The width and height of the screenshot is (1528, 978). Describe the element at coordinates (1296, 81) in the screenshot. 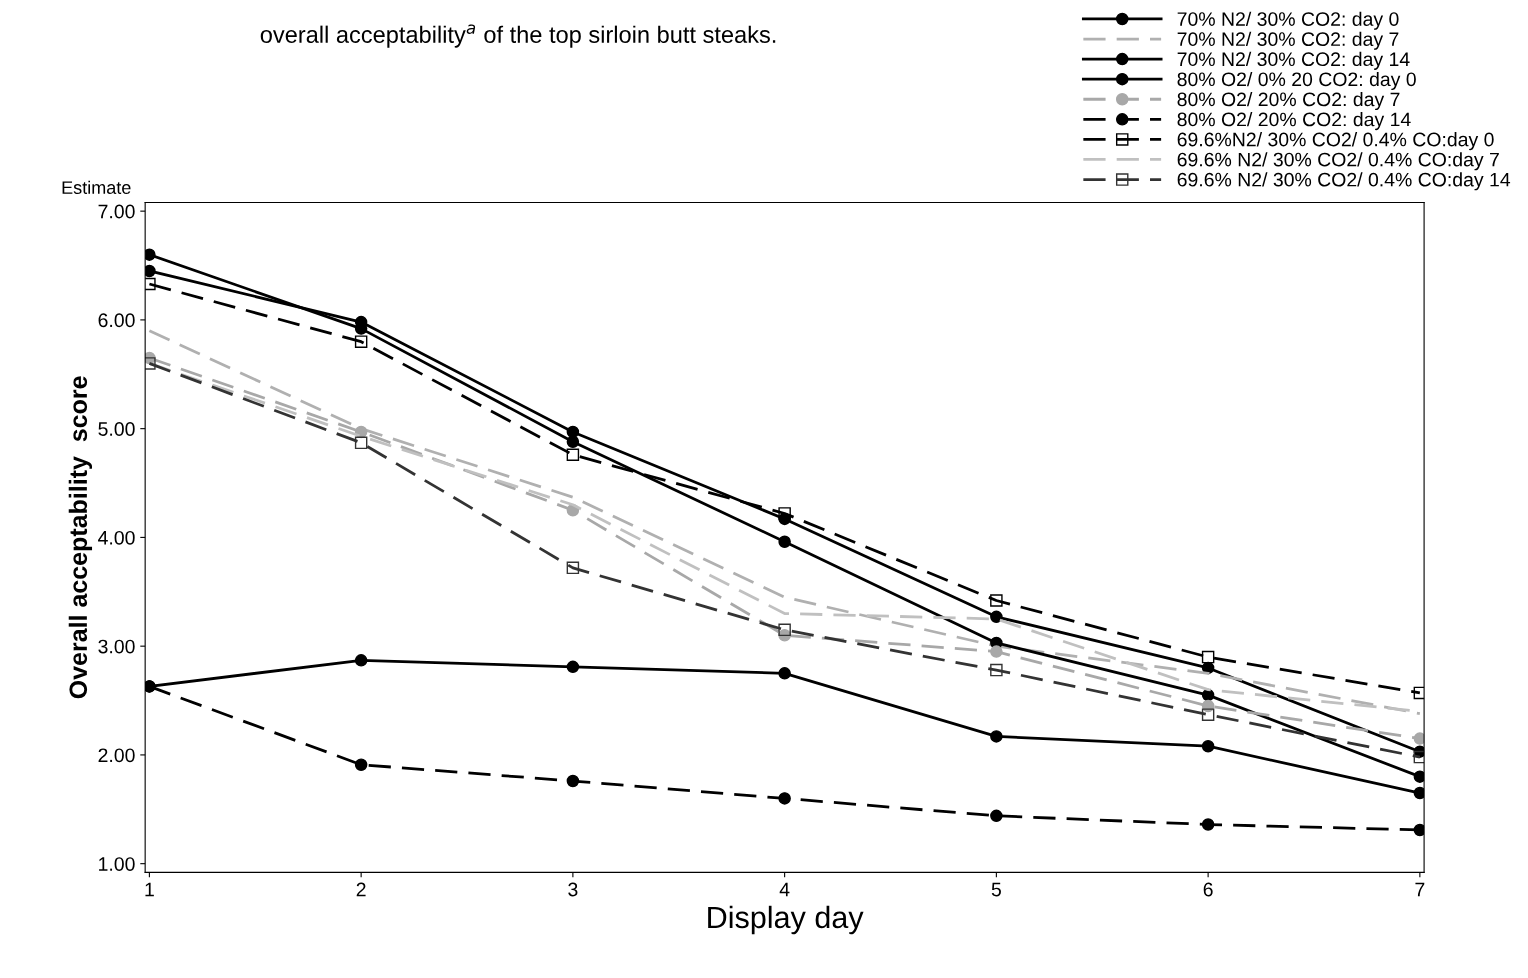

I see `legend-label: 80% O2/ 0% 20 CO2: day 0` at that location.